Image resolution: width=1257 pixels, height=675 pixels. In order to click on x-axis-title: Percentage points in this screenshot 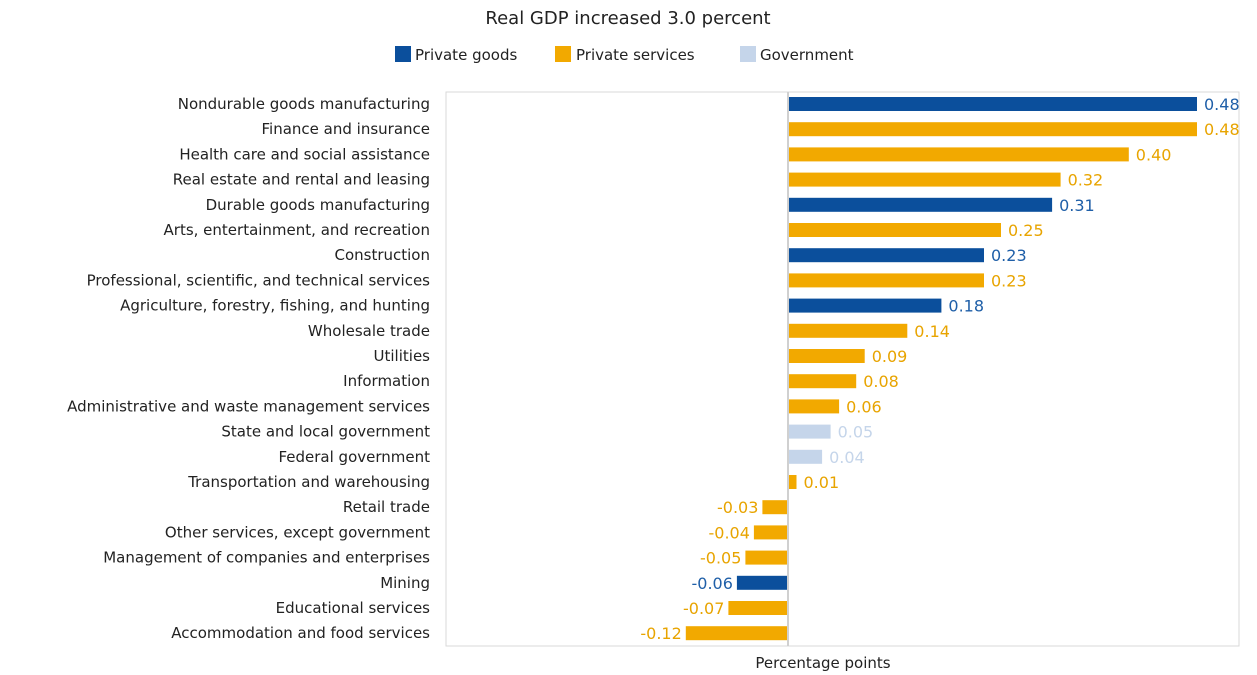, I will do `click(822, 663)`.